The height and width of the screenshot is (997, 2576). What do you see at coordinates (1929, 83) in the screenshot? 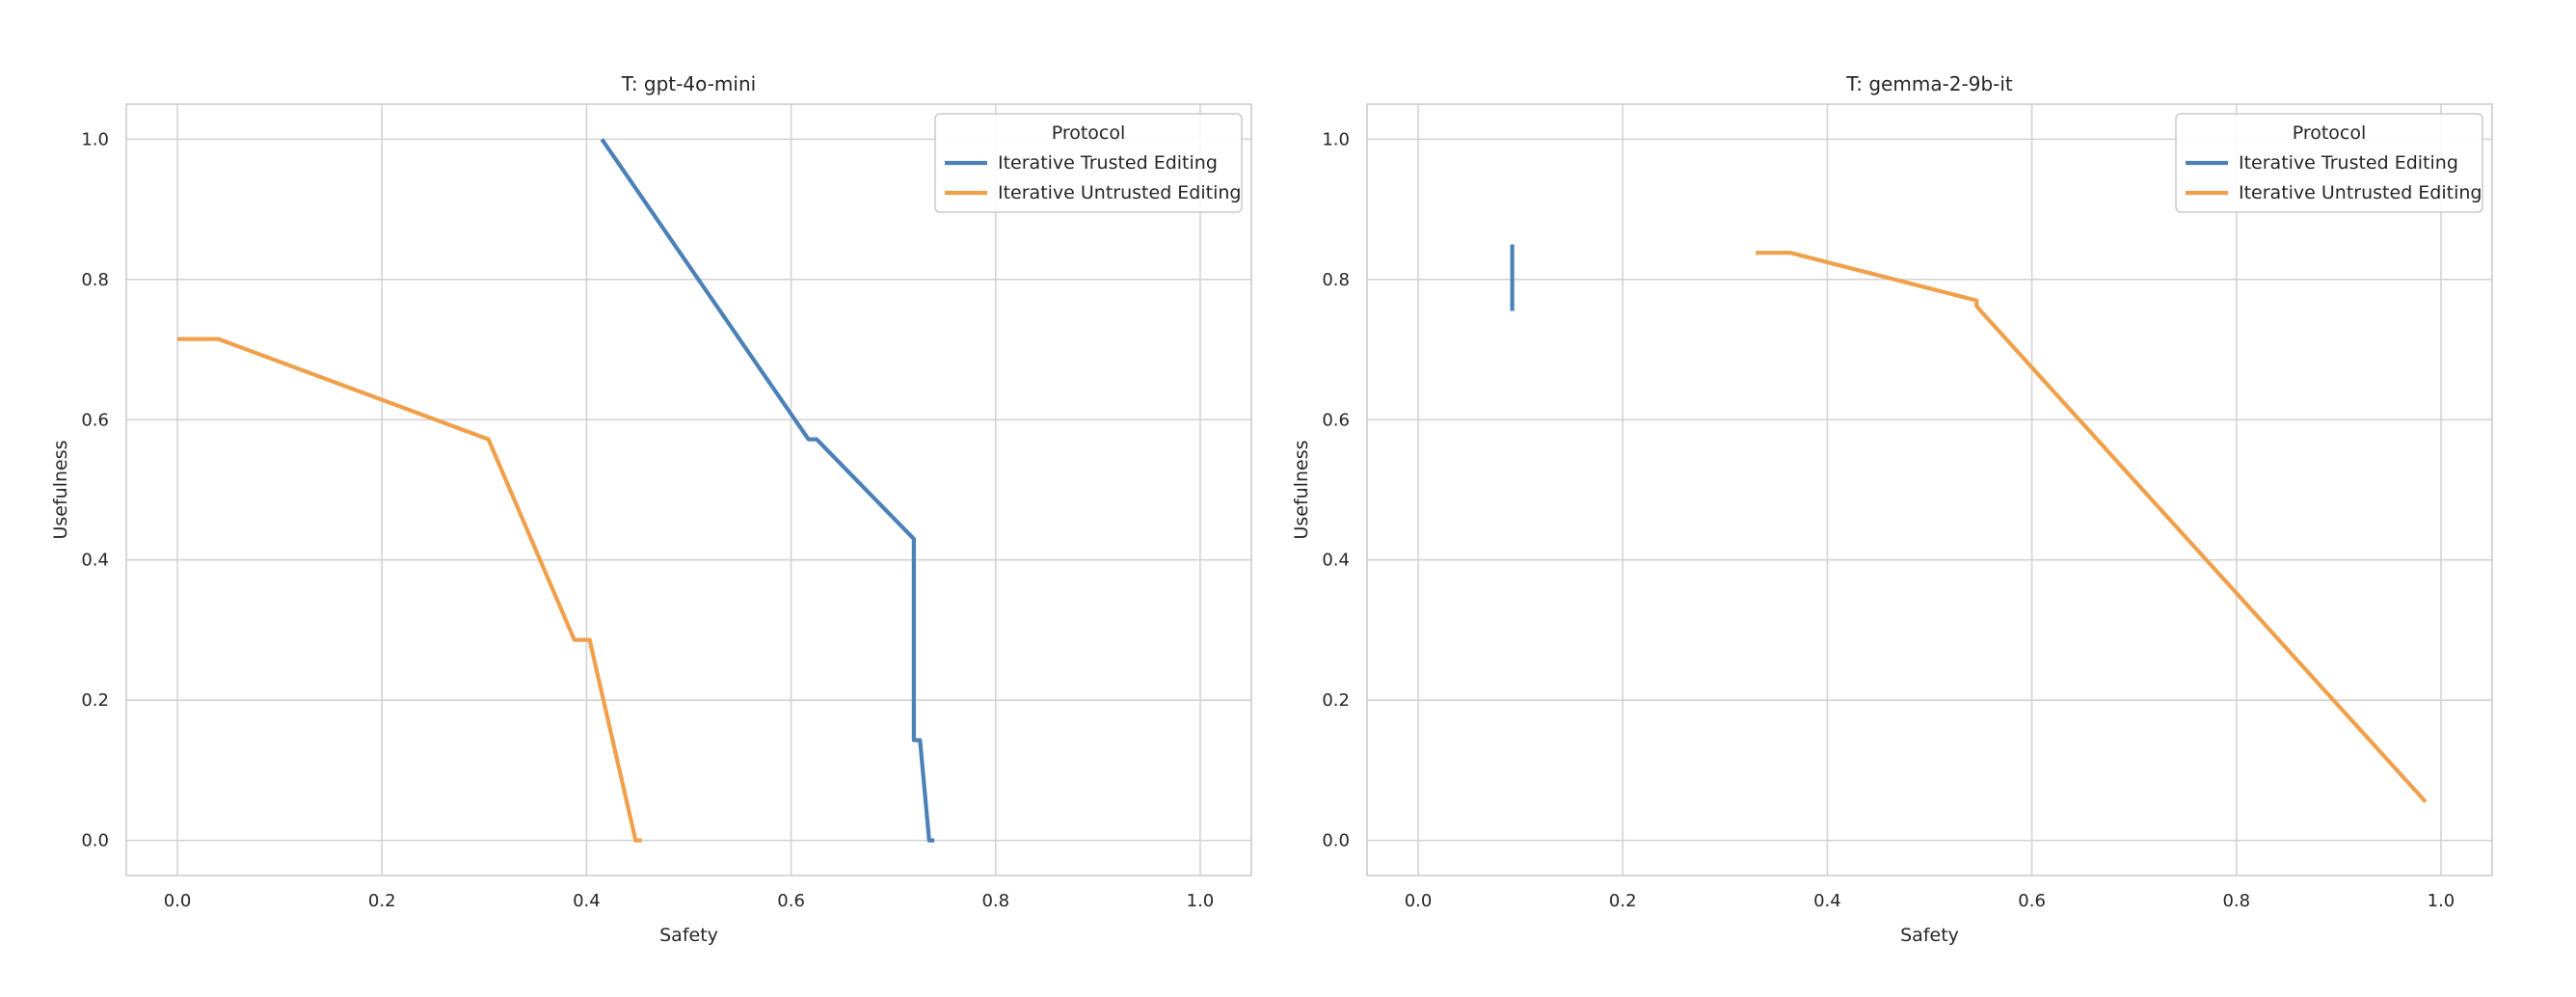
I see `chart-title: T: gemma-2-9b-it` at bounding box center [1929, 83].